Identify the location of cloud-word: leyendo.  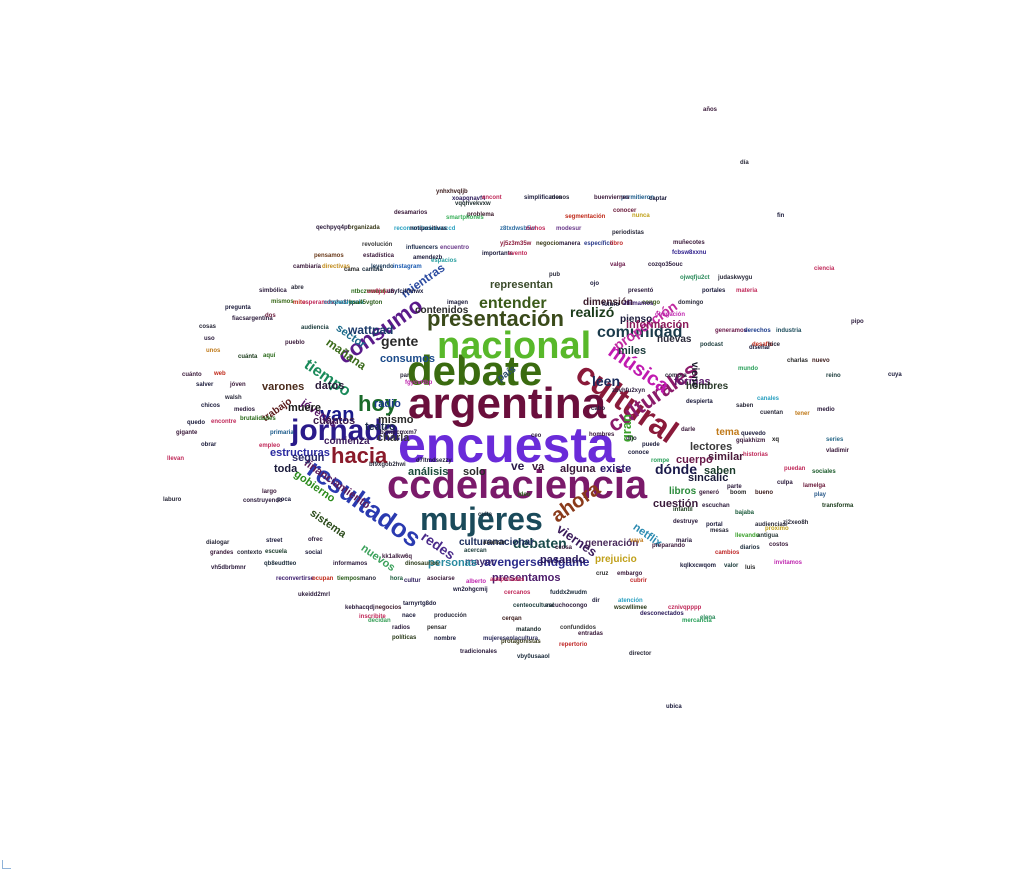
(382, 267).